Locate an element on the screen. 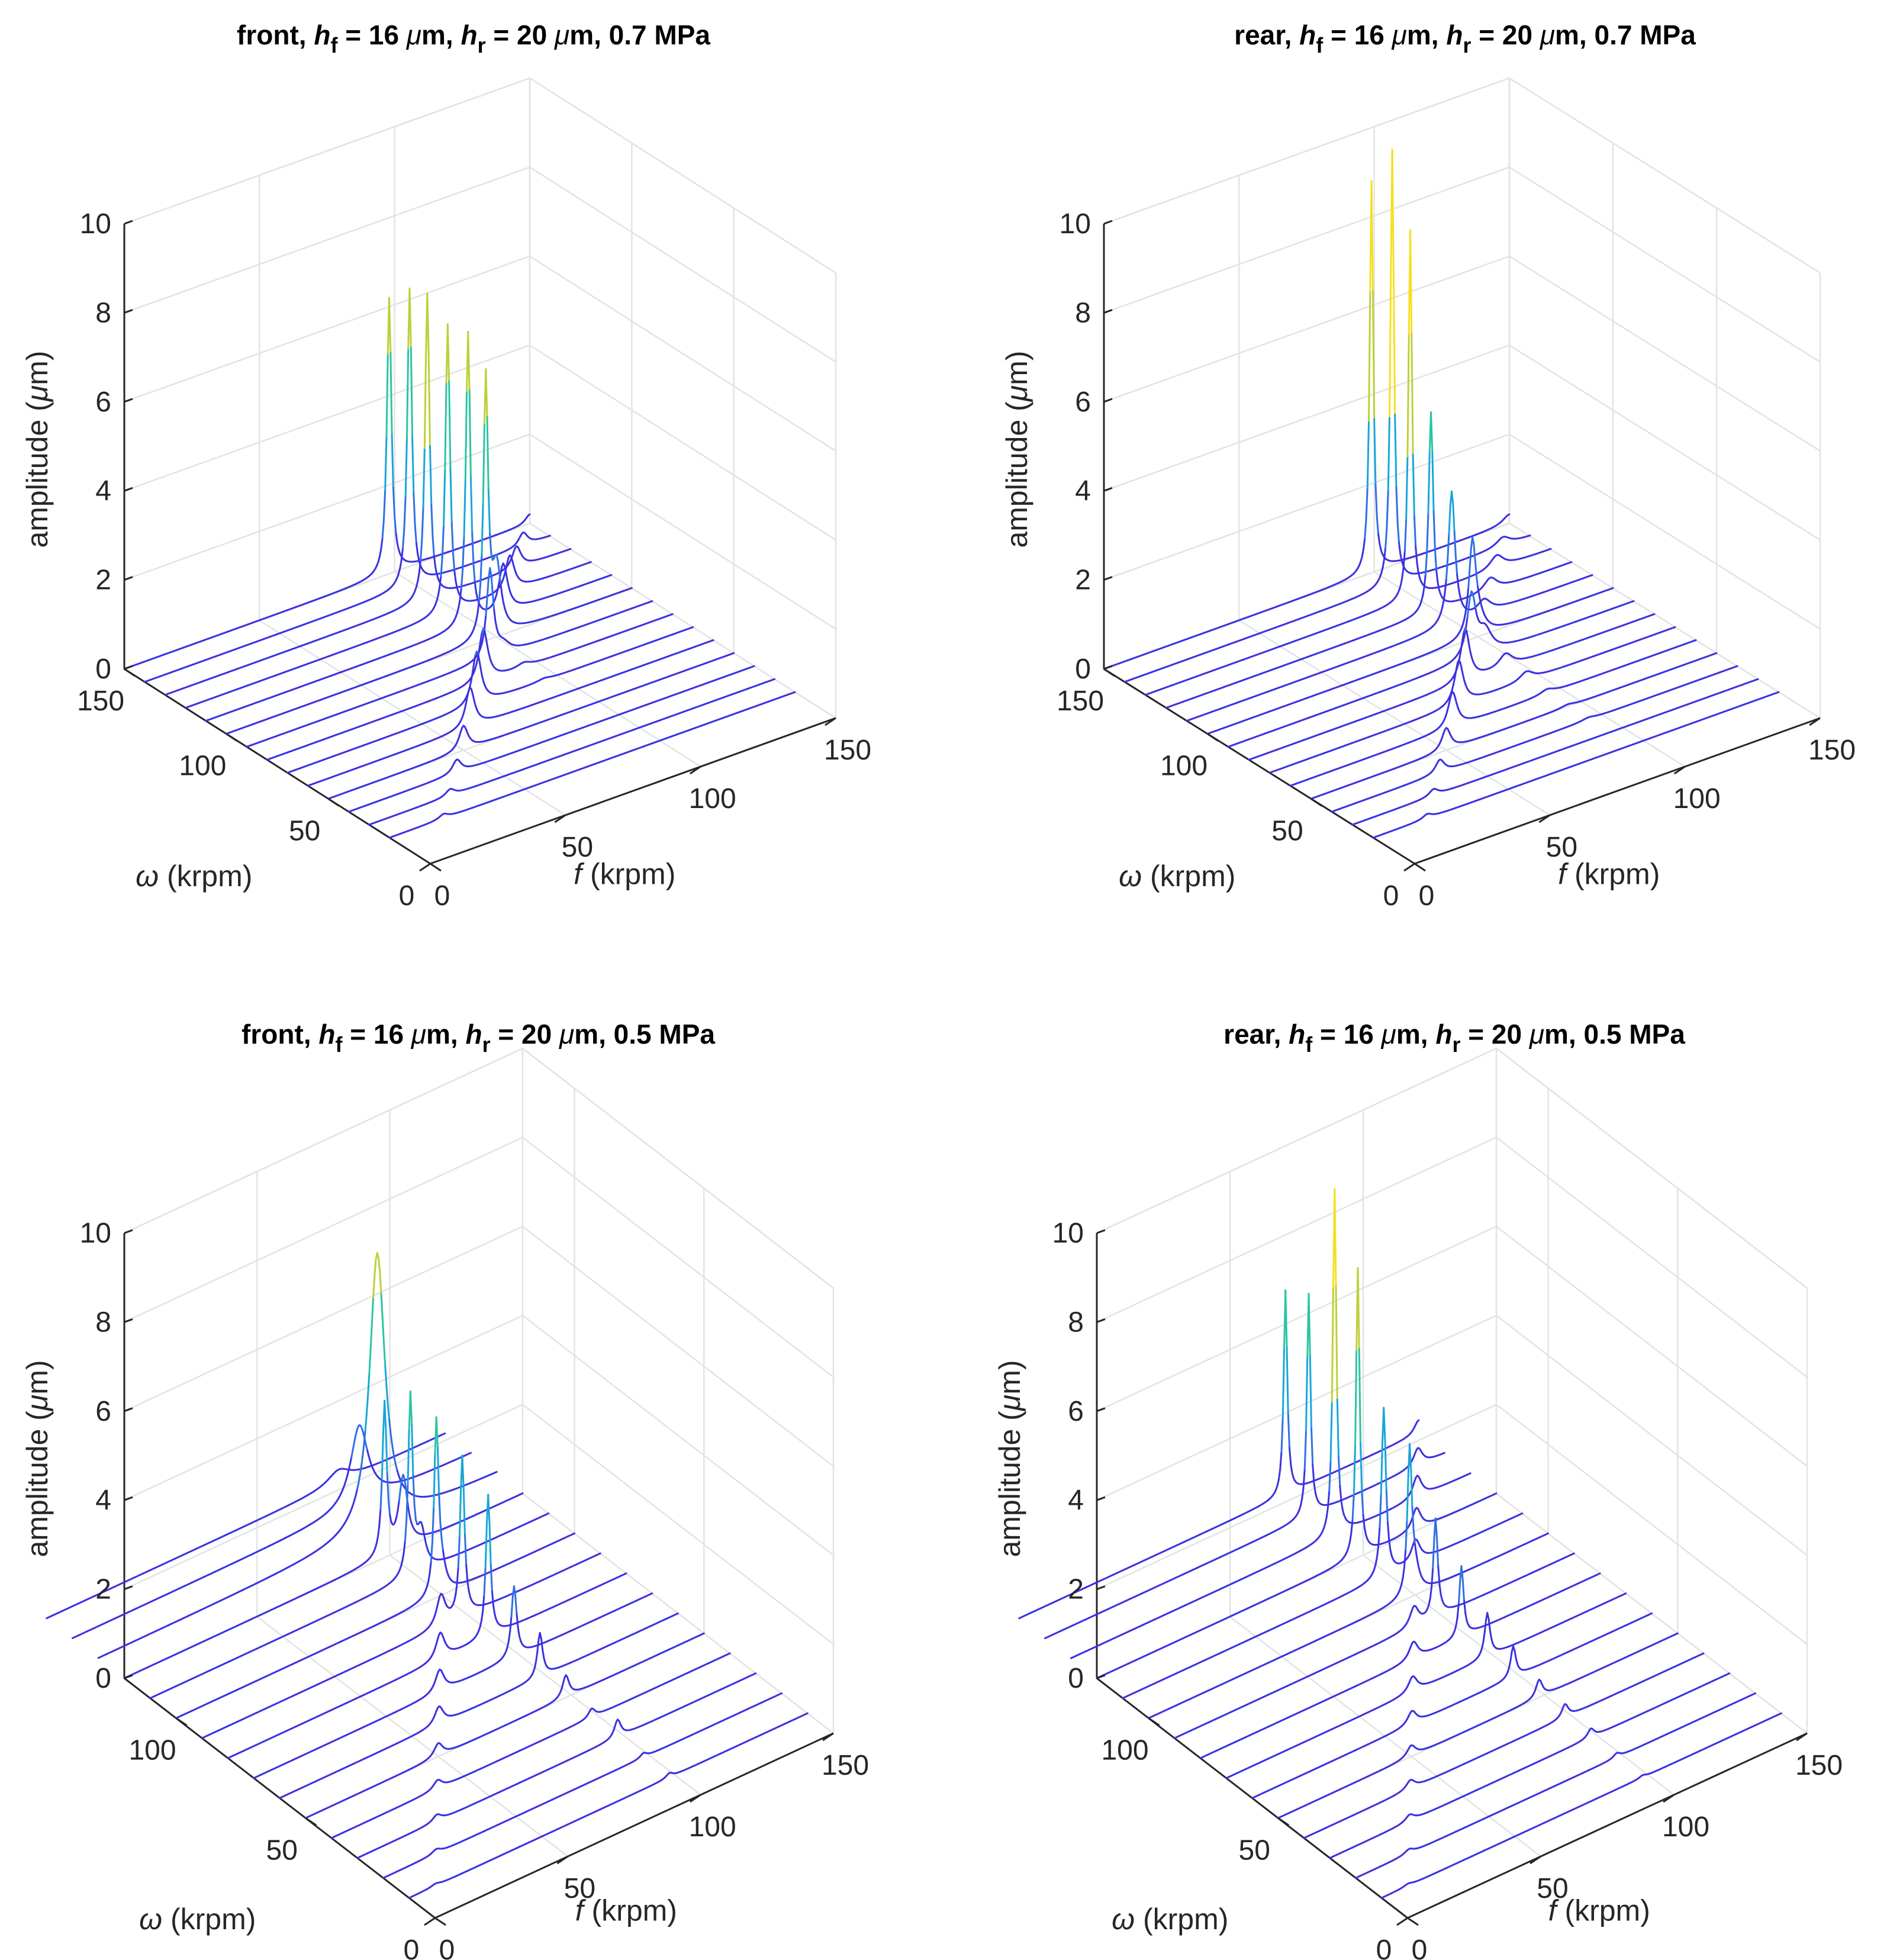 This screenshot has height=1960, width=1903. omega-axis-line is located at coordinates (1259, 767).